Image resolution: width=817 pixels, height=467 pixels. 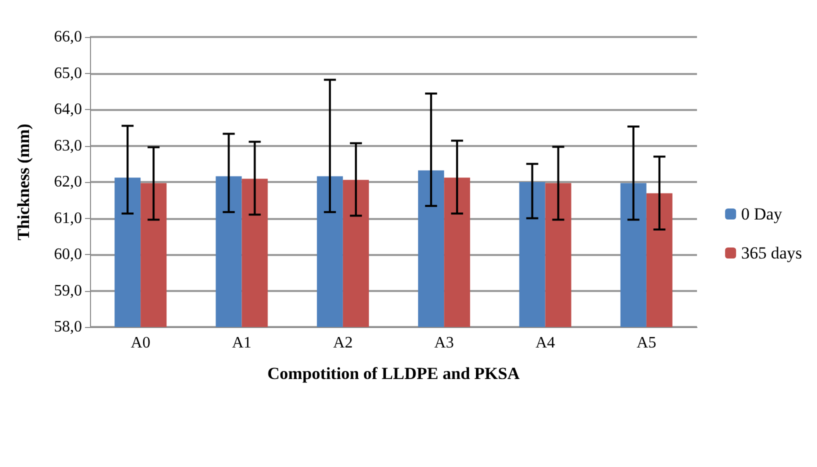 What do you see at coordinates (343, 343) in the screenshot?
I see `x-tick-label: A2` at bounding box center [343, 343].